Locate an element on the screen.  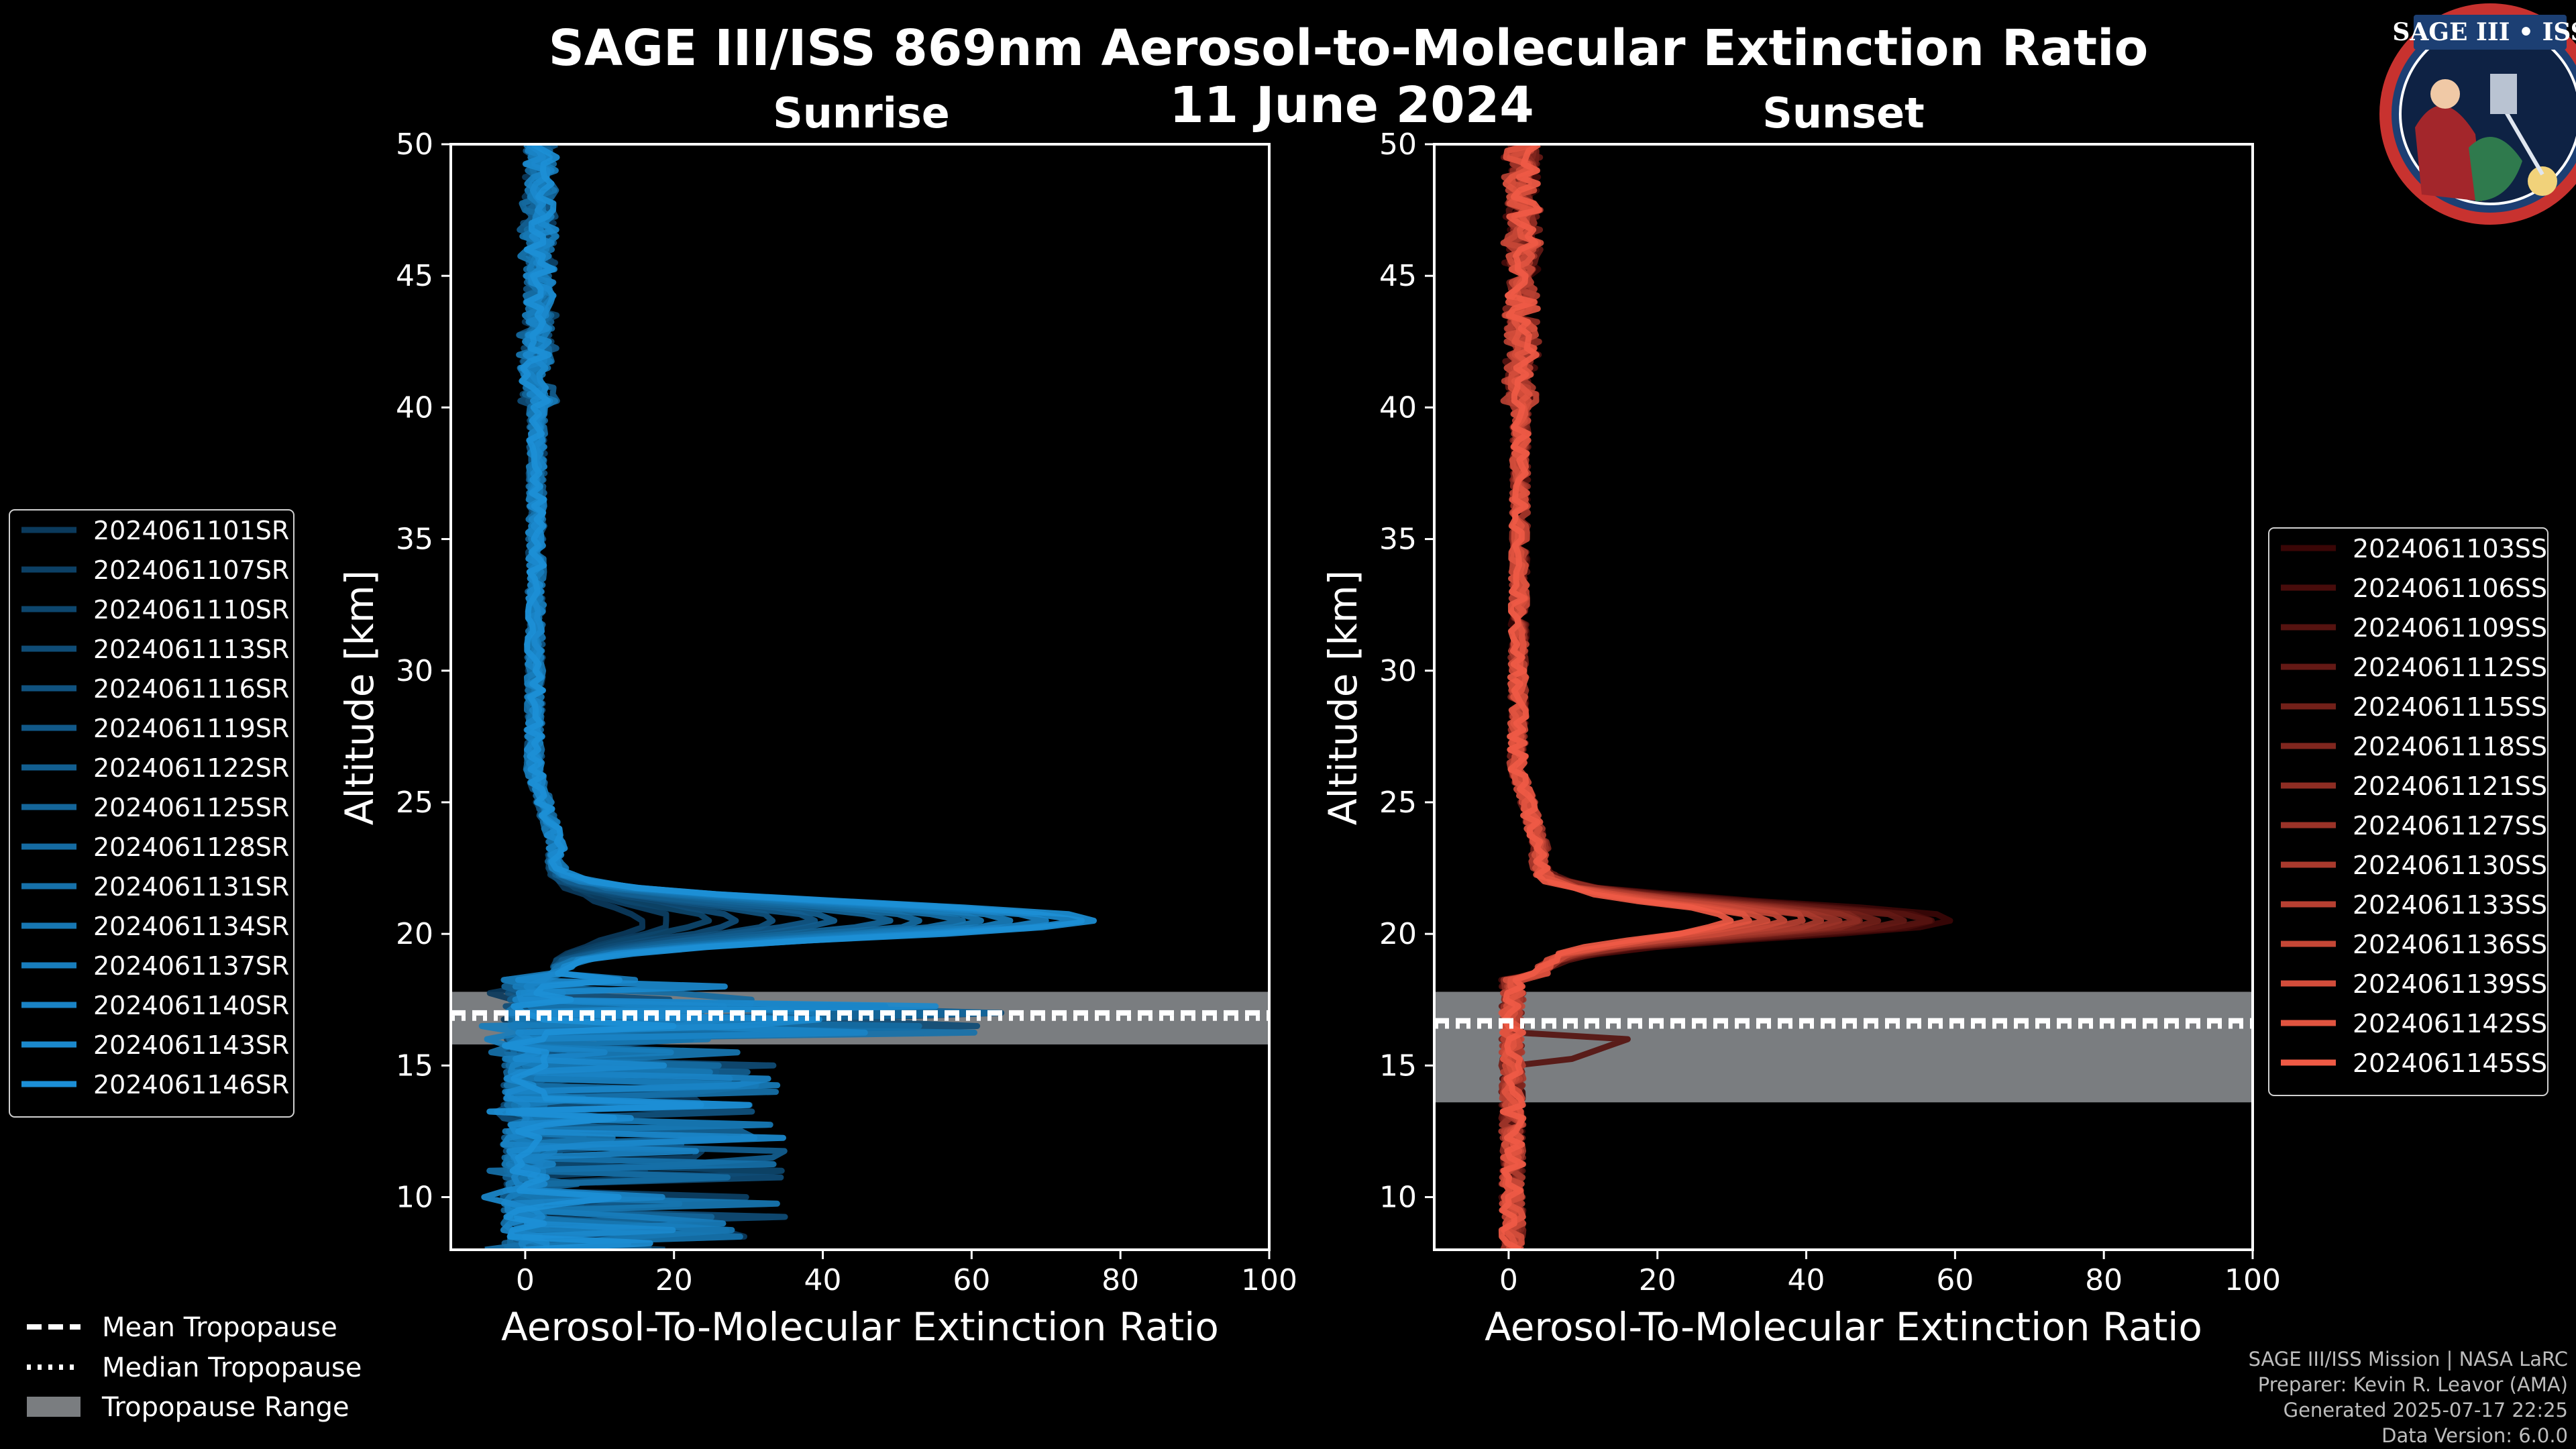
legend-entry: 2024061139SS is located at coordinates (2450, 984).